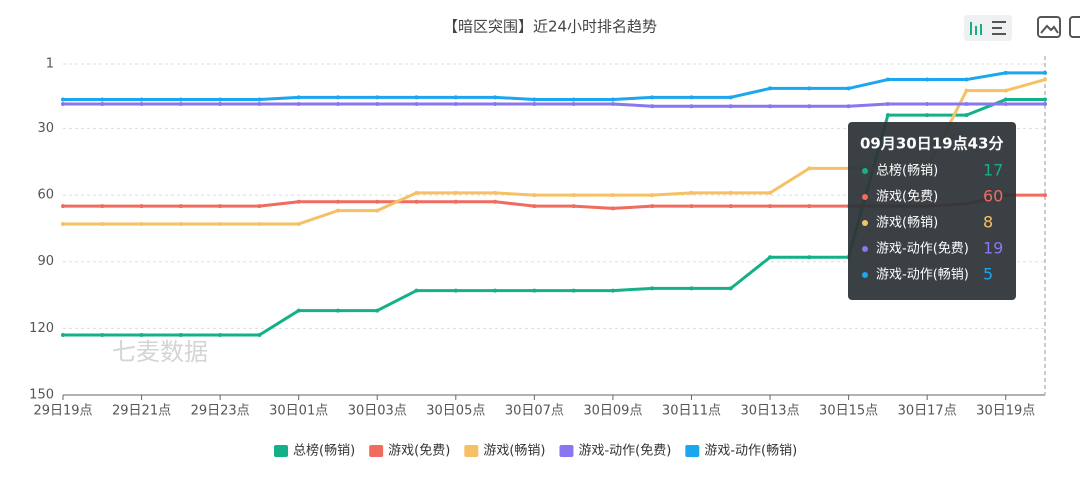 The image size is (1080, 492). What do you see at coordinates (554, 86) in the screenshot?
I see `series-line` at bounding box center [554, 86].